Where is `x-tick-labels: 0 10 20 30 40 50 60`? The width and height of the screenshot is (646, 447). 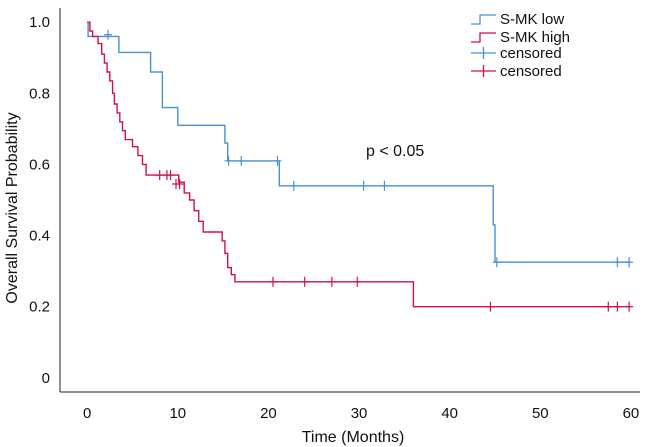 x-tick-labels: 0 10 20 30 40 50 60 is located at coordinates (361, 413).